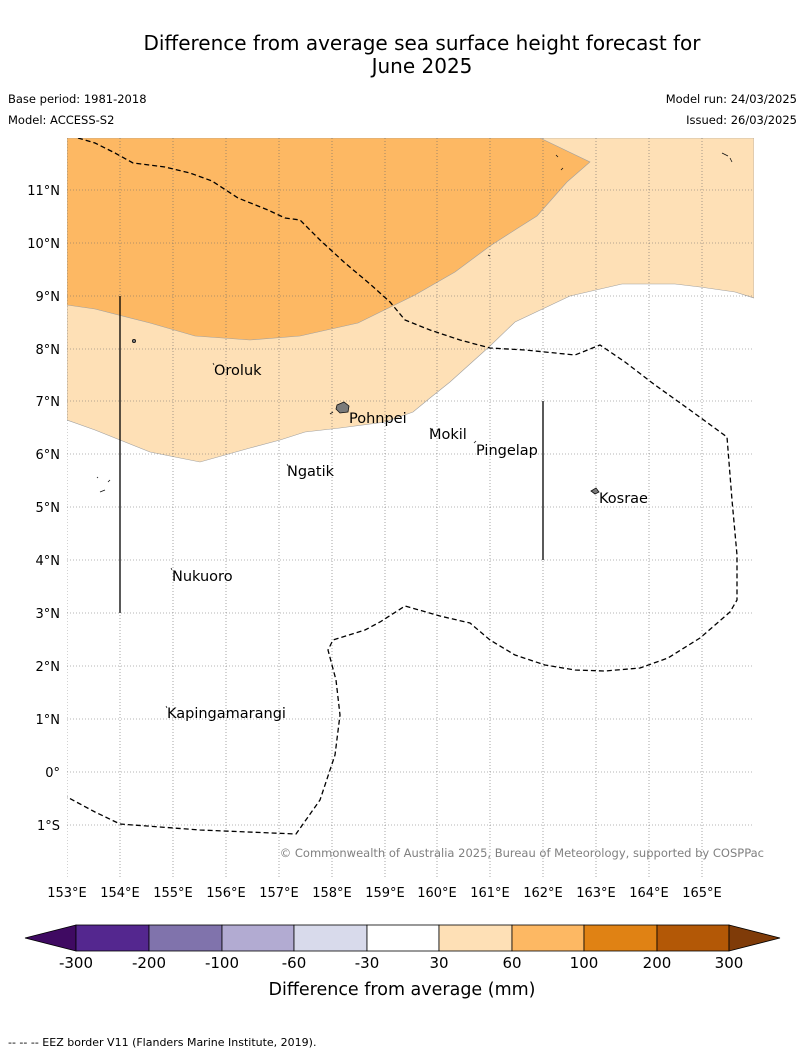  What do you see at coordinates (48, 614) in the screenshot?
I see `lat-tick-label: 3°N` at bounding box center [48, 614].